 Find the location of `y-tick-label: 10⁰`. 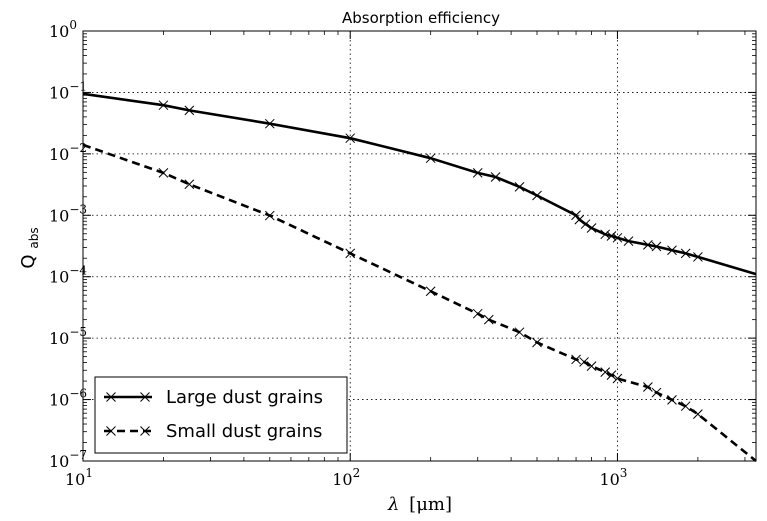

y-tick-label: 10⁰ is located at coordinates (63, 29).